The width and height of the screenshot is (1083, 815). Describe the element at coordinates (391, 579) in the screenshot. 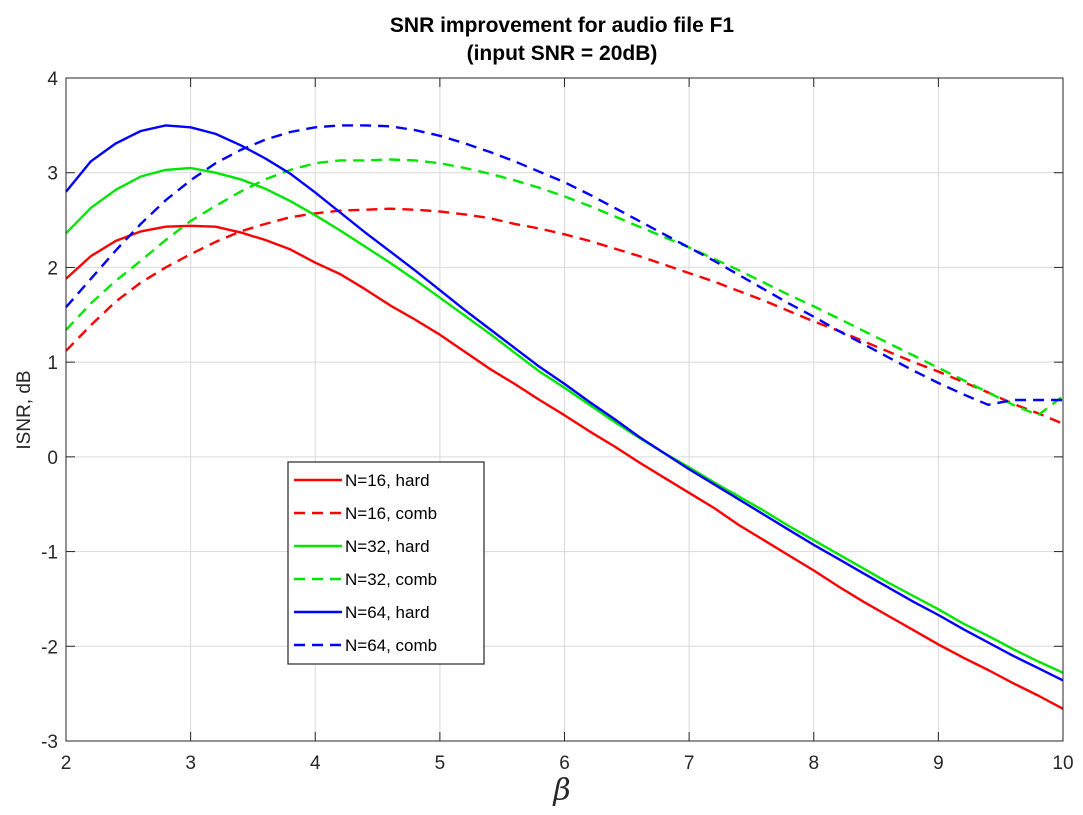

I see `legend-label: N=32, comb` at that location.